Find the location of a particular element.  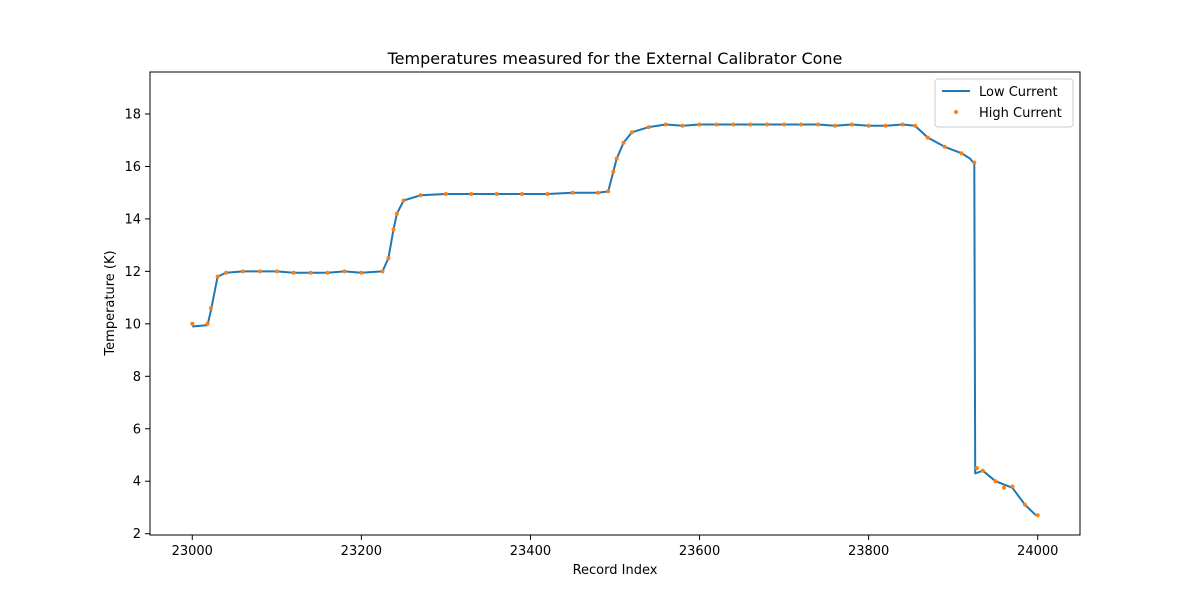

legend-label-high-current: High Current is located at coordinates (1020, 113).